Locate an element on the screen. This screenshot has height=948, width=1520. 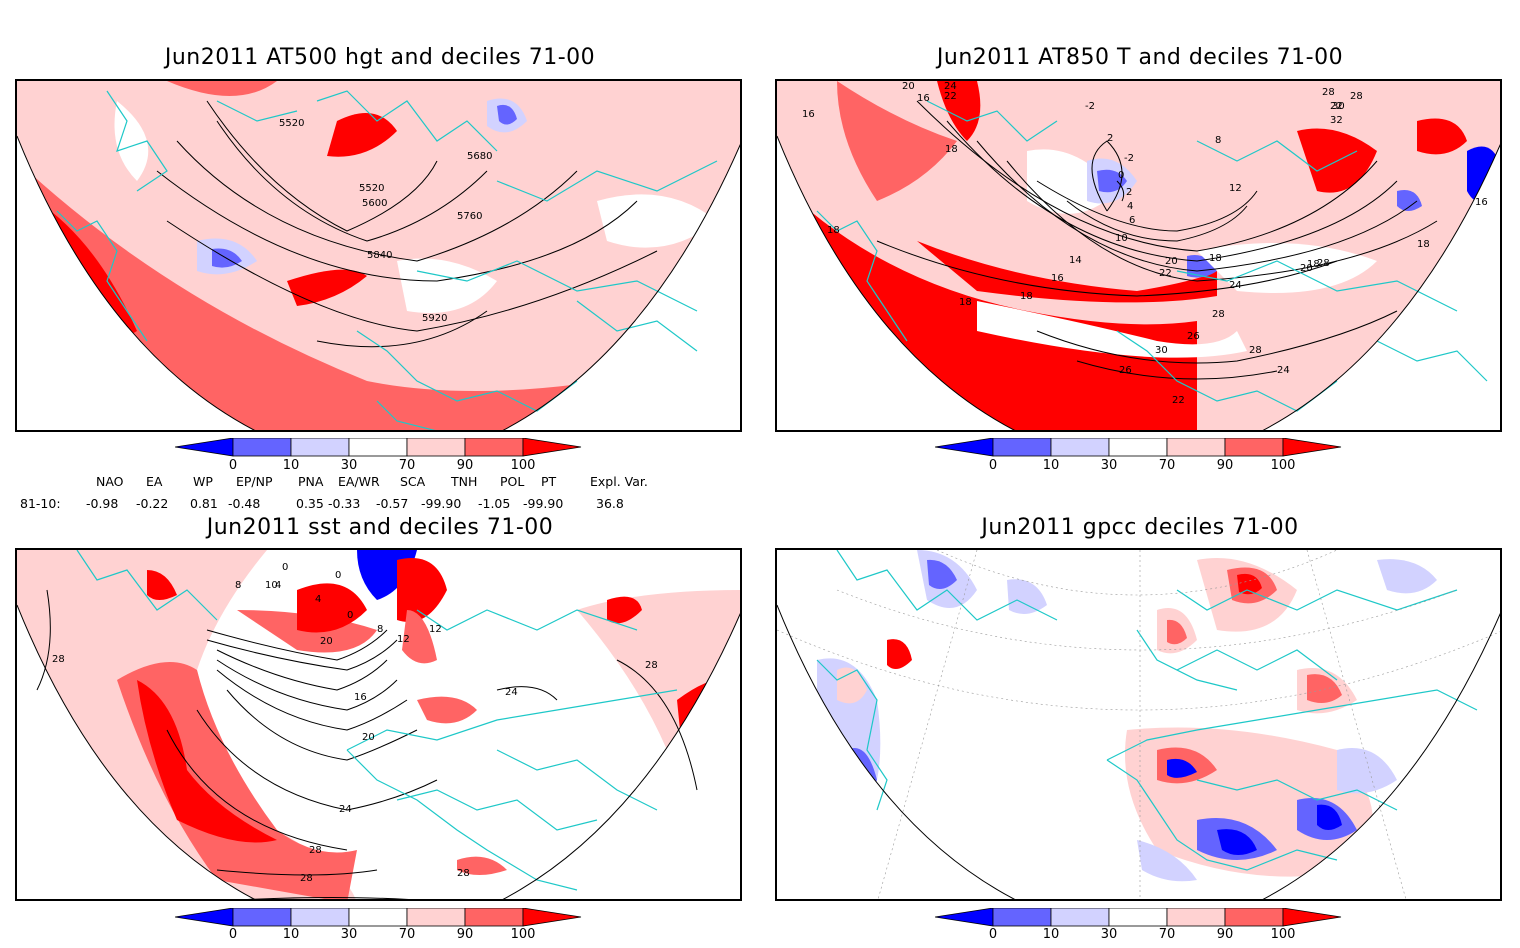
colorbar-bottom-left: 0 10 30 70 90 100 is located at coordinates (384, 927).